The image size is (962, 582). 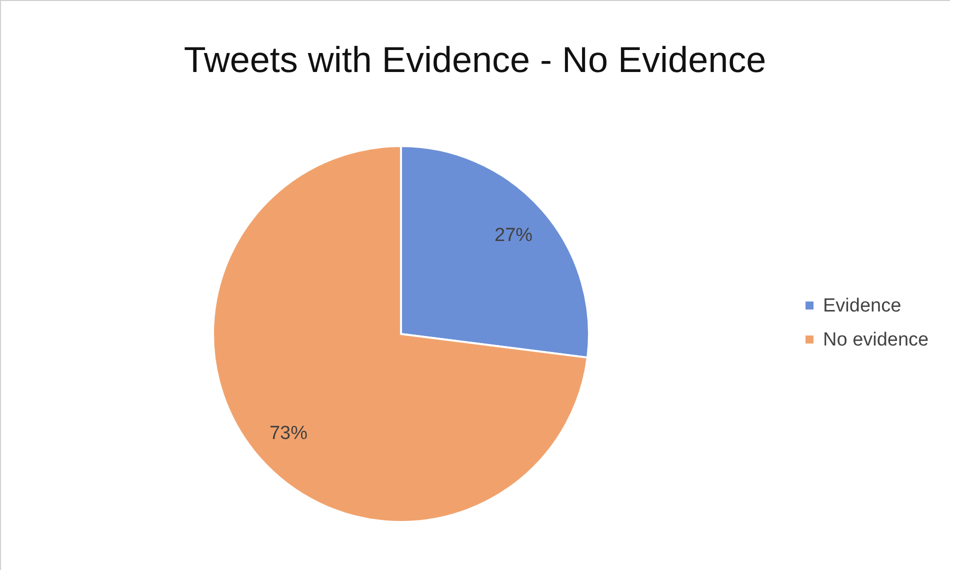 I want to click on data-label: 73%, so click(x=288, y=433).